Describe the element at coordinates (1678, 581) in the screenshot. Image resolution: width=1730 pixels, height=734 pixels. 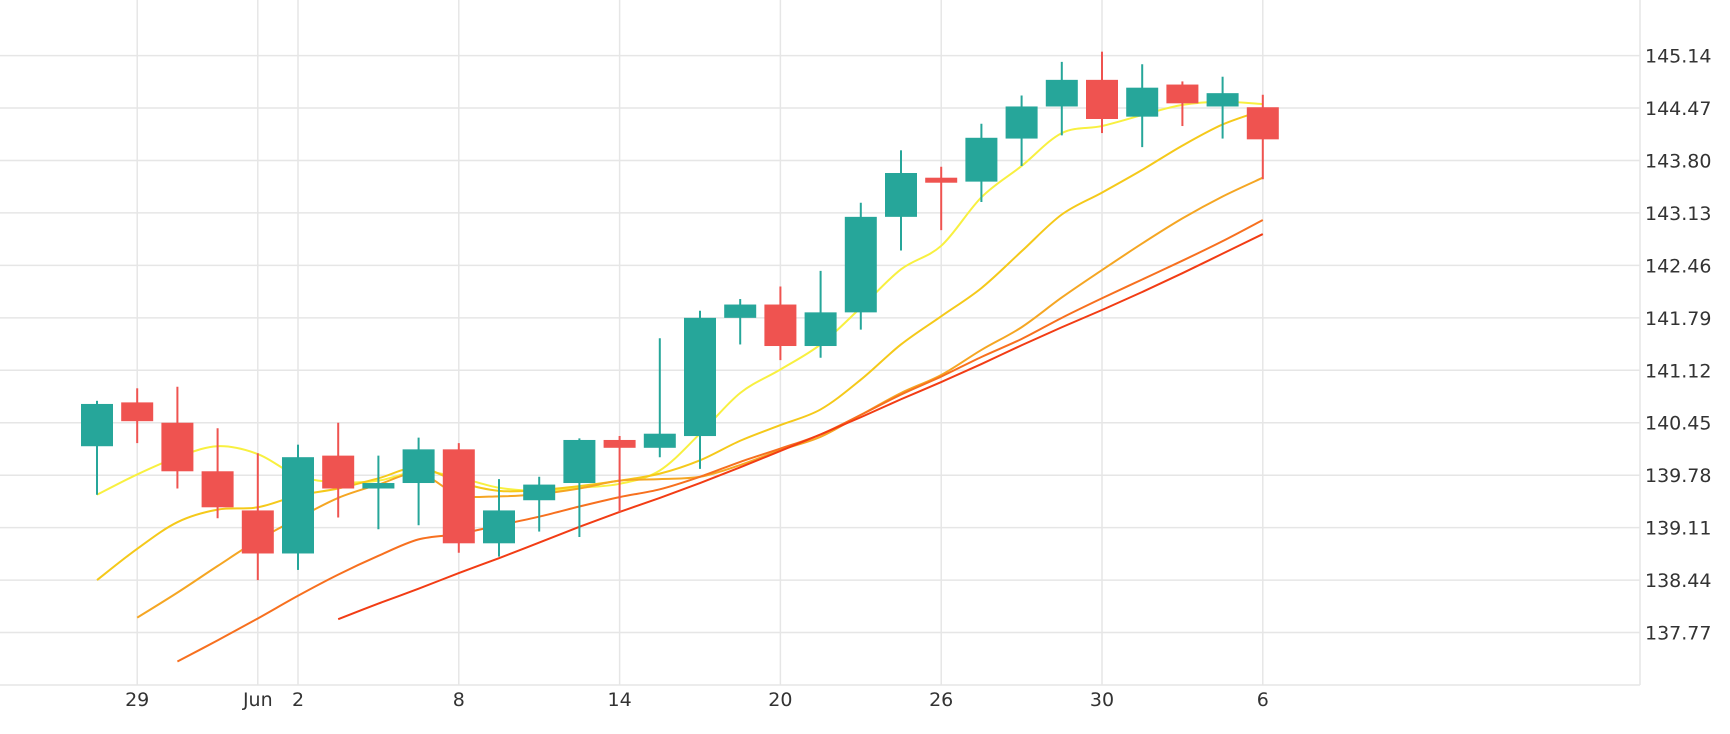
I see `y-tick-label: 138.44` at that location.